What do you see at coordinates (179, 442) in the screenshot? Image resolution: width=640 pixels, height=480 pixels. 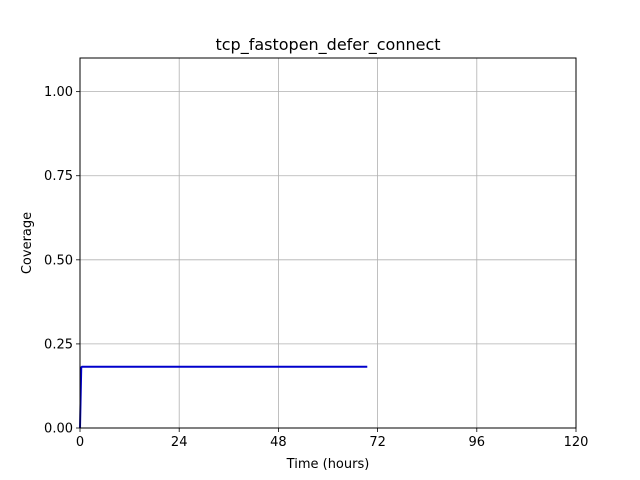 I see `x-tick-label: 24` at bounding box center [179, 442].